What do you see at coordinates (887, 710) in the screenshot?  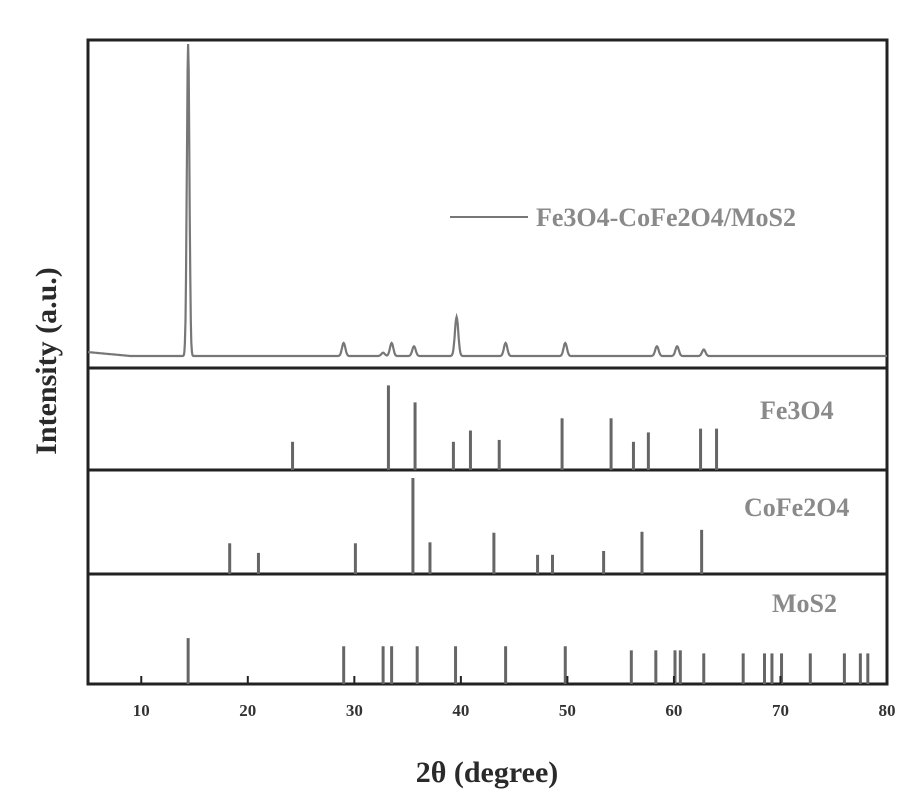 I see `x-tick-label: 80` at bounding box center [887, 710].